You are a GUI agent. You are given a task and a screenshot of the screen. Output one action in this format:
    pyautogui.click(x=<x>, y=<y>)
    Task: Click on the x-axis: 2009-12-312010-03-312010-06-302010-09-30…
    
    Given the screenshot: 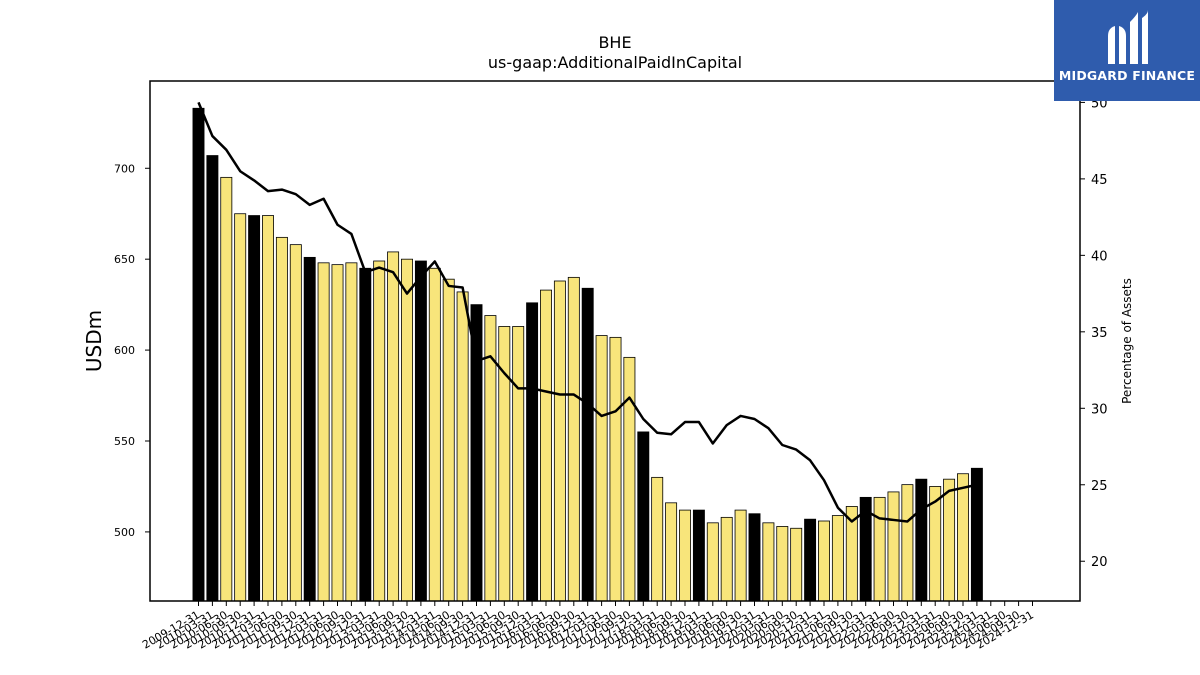 What is the action you would take?
    pyautogui.click(x=588, y=626)
    